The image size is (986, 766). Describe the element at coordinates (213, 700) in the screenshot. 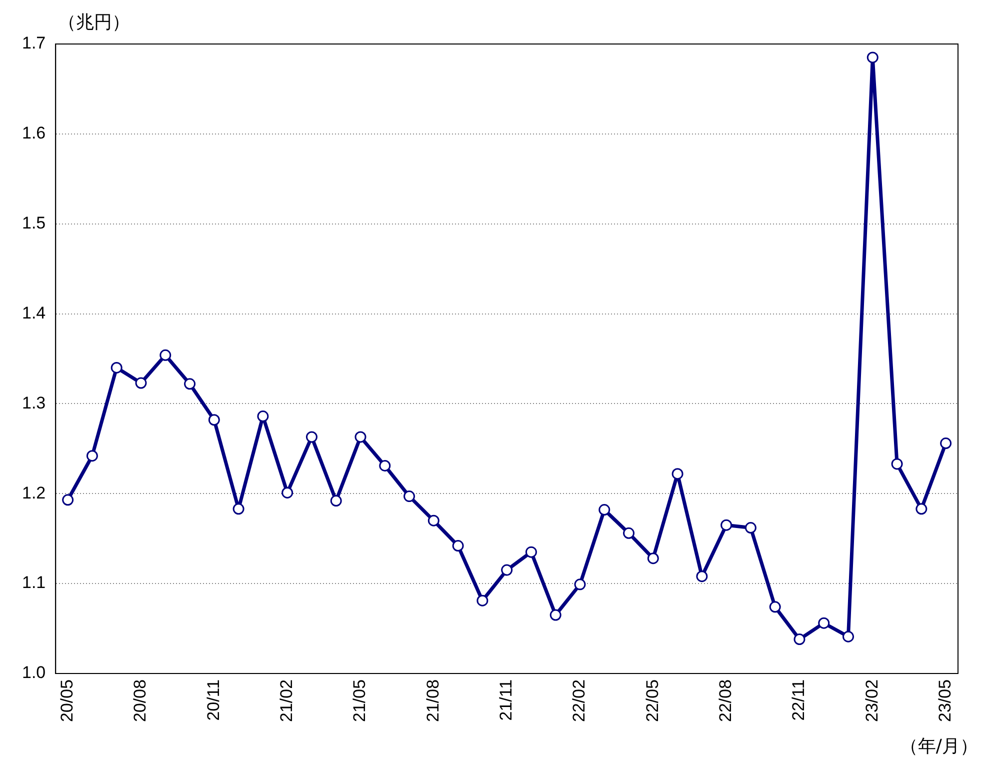

I see `x-tick-label: 20/11` at that location.